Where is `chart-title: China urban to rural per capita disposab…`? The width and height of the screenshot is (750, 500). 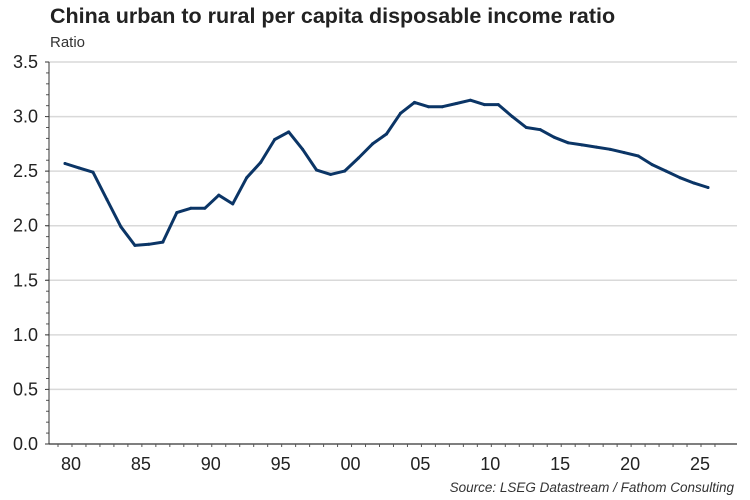
chart-title: China urban to rural per capita disposab… is located at coordinates (333, 16).